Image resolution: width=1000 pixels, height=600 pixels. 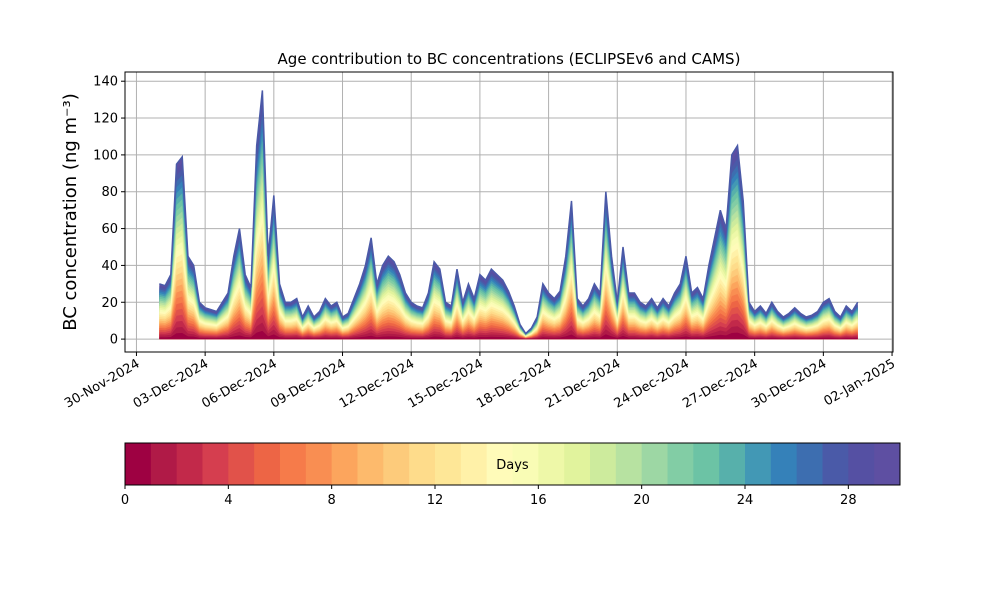 I want to click on colorbar-tick-label: 24, so click(x=745, y=500).